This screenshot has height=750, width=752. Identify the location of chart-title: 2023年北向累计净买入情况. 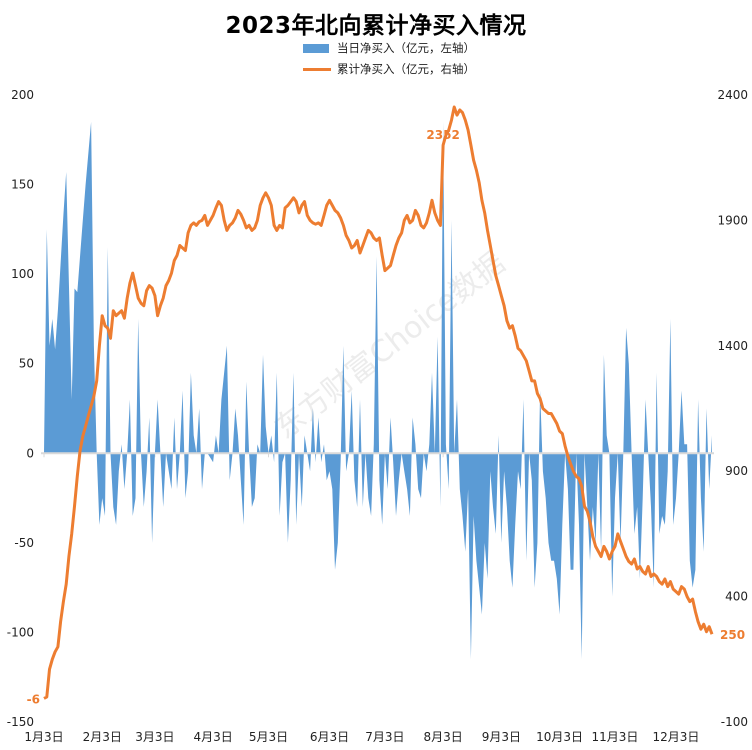
(376, 26).